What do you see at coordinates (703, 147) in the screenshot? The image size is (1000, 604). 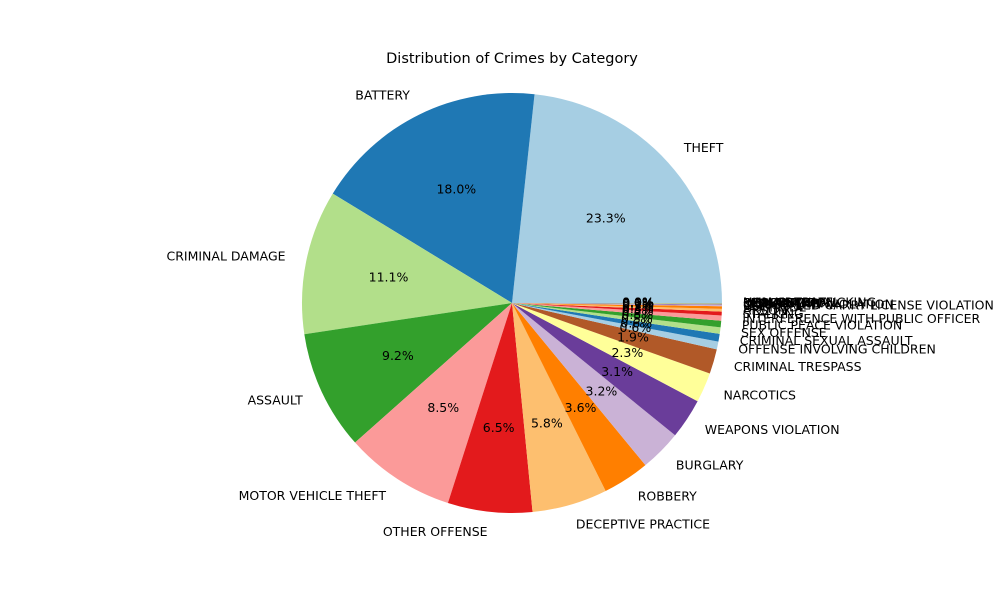 I see `slice-label-theft: THEFT` at bounding box center [703, 147].